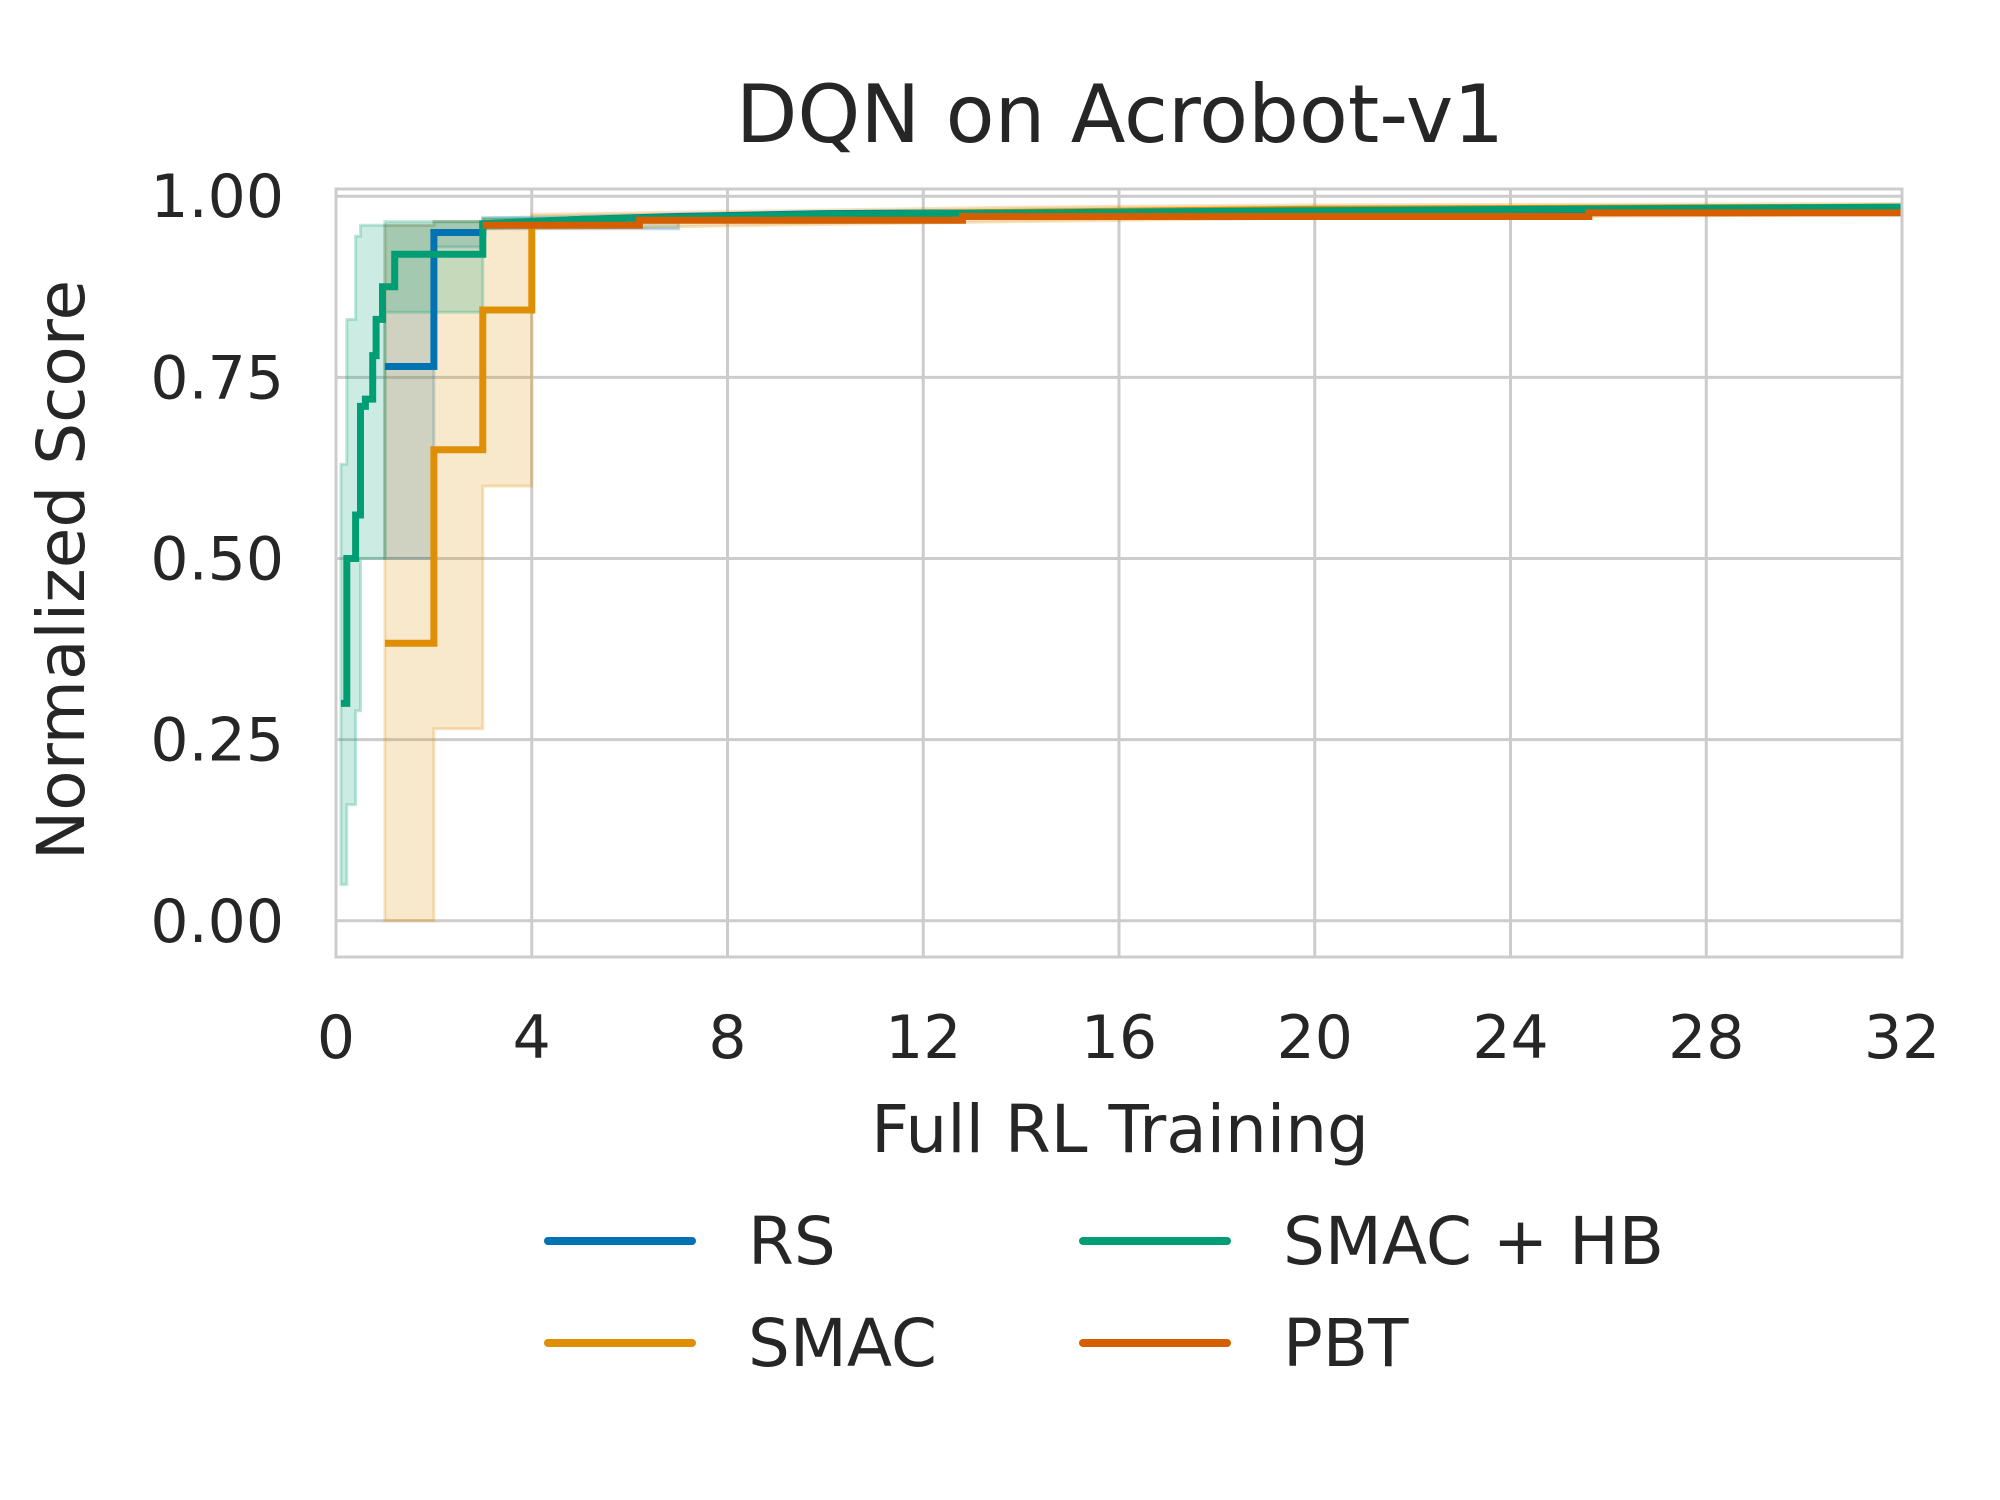  I want to click on y-tick-label: 0.25, so click(217, 741).